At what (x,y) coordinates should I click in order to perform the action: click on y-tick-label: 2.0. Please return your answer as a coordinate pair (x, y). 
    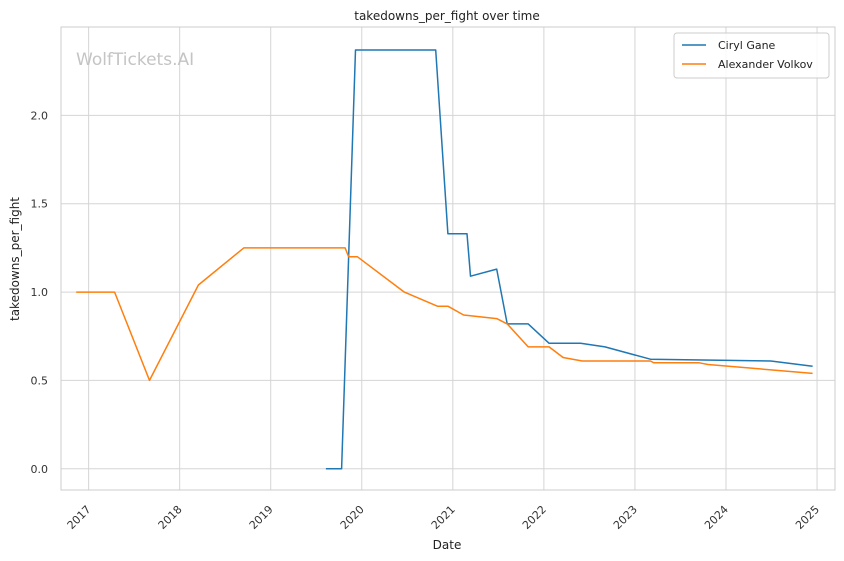
    Looking at the image, I should click on (40, 115).